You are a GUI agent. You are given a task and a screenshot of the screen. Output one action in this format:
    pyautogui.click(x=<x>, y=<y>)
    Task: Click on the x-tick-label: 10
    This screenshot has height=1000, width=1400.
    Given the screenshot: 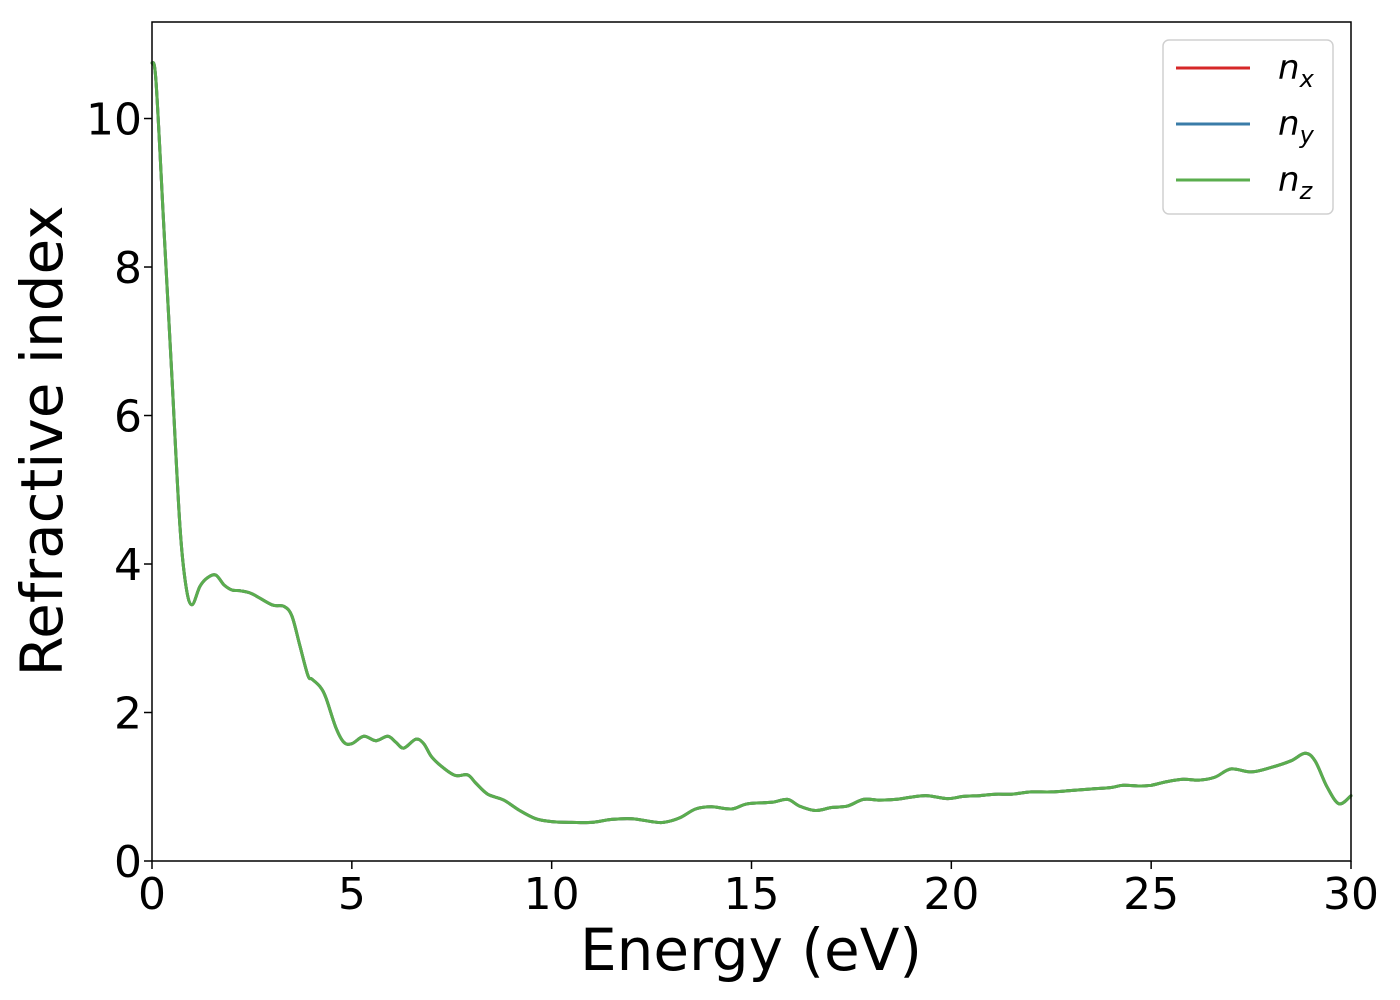 What is the action you would take?
    pyautogui.click(x=552, y=894)
    